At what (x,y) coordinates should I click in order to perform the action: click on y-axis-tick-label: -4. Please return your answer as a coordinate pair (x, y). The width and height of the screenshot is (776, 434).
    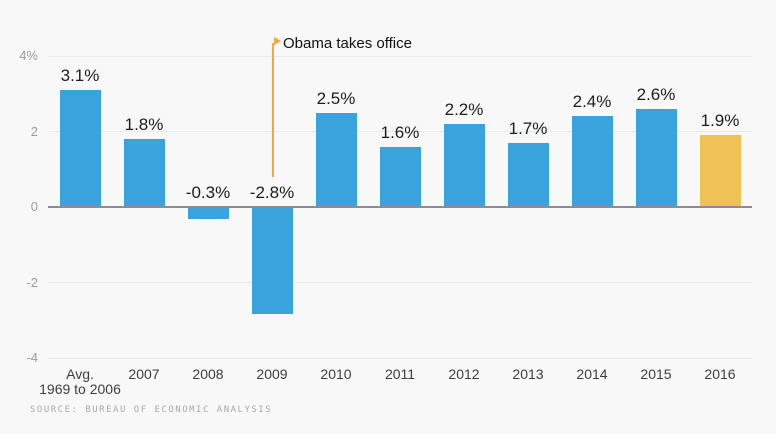
    Looking at the image, I should click on (32, 357).